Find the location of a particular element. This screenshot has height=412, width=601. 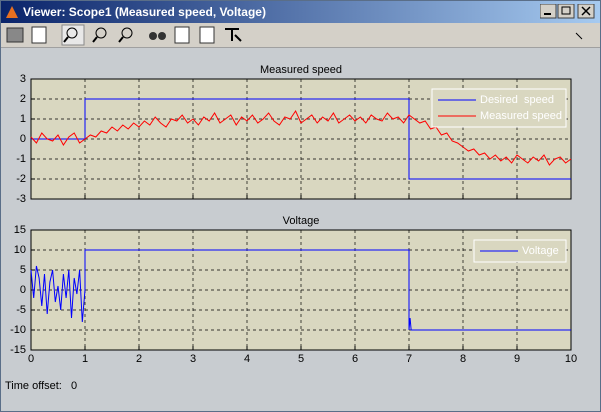

x-tick-label: 10 is located at coordinates (571, 359).